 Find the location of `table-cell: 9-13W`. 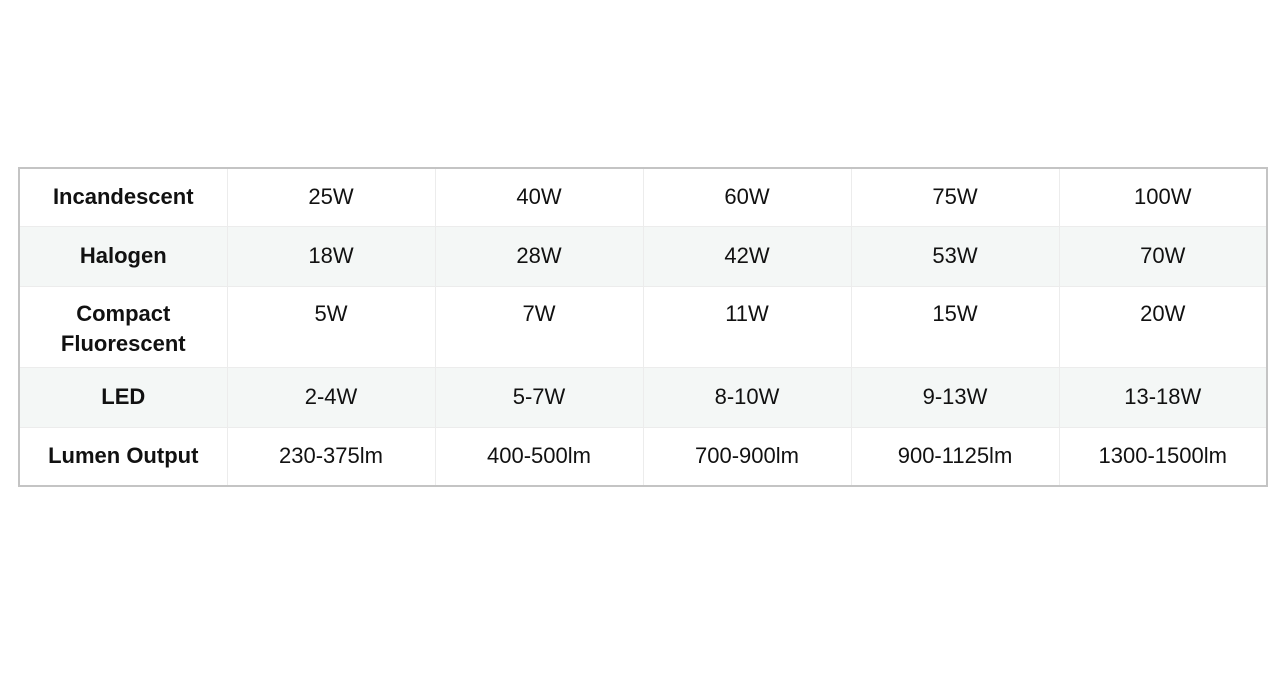

table-cell: 9-13W is located at coordinates (955, 397).